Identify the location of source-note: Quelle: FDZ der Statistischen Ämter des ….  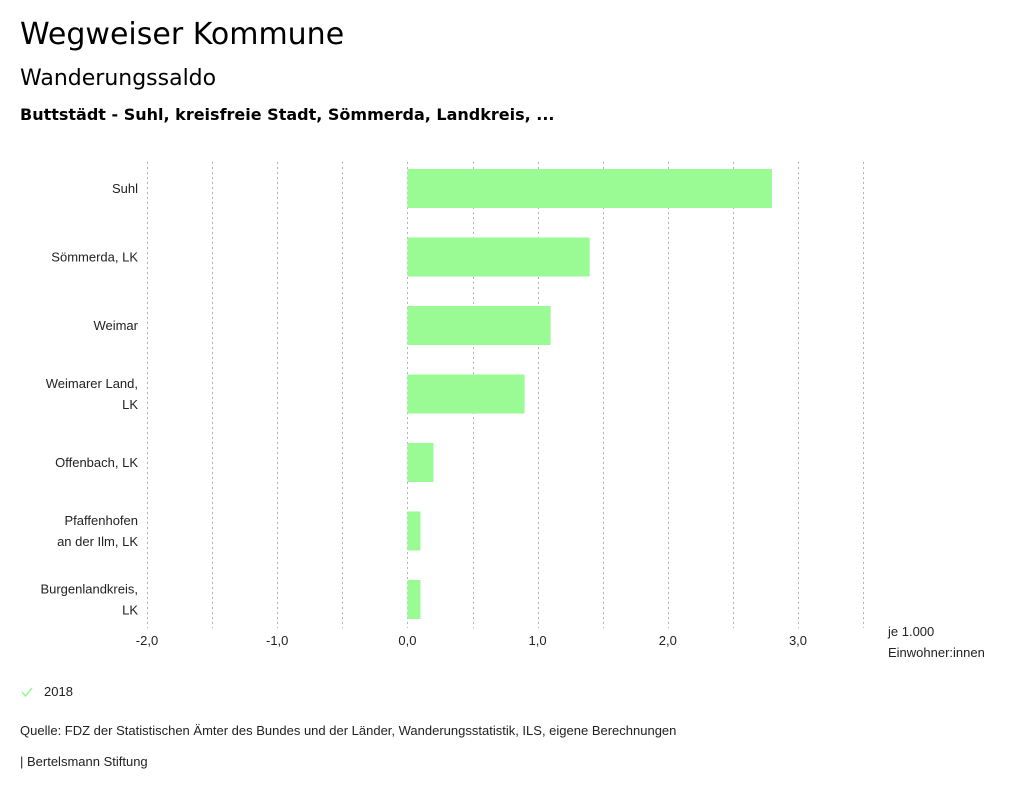
(348, 730).